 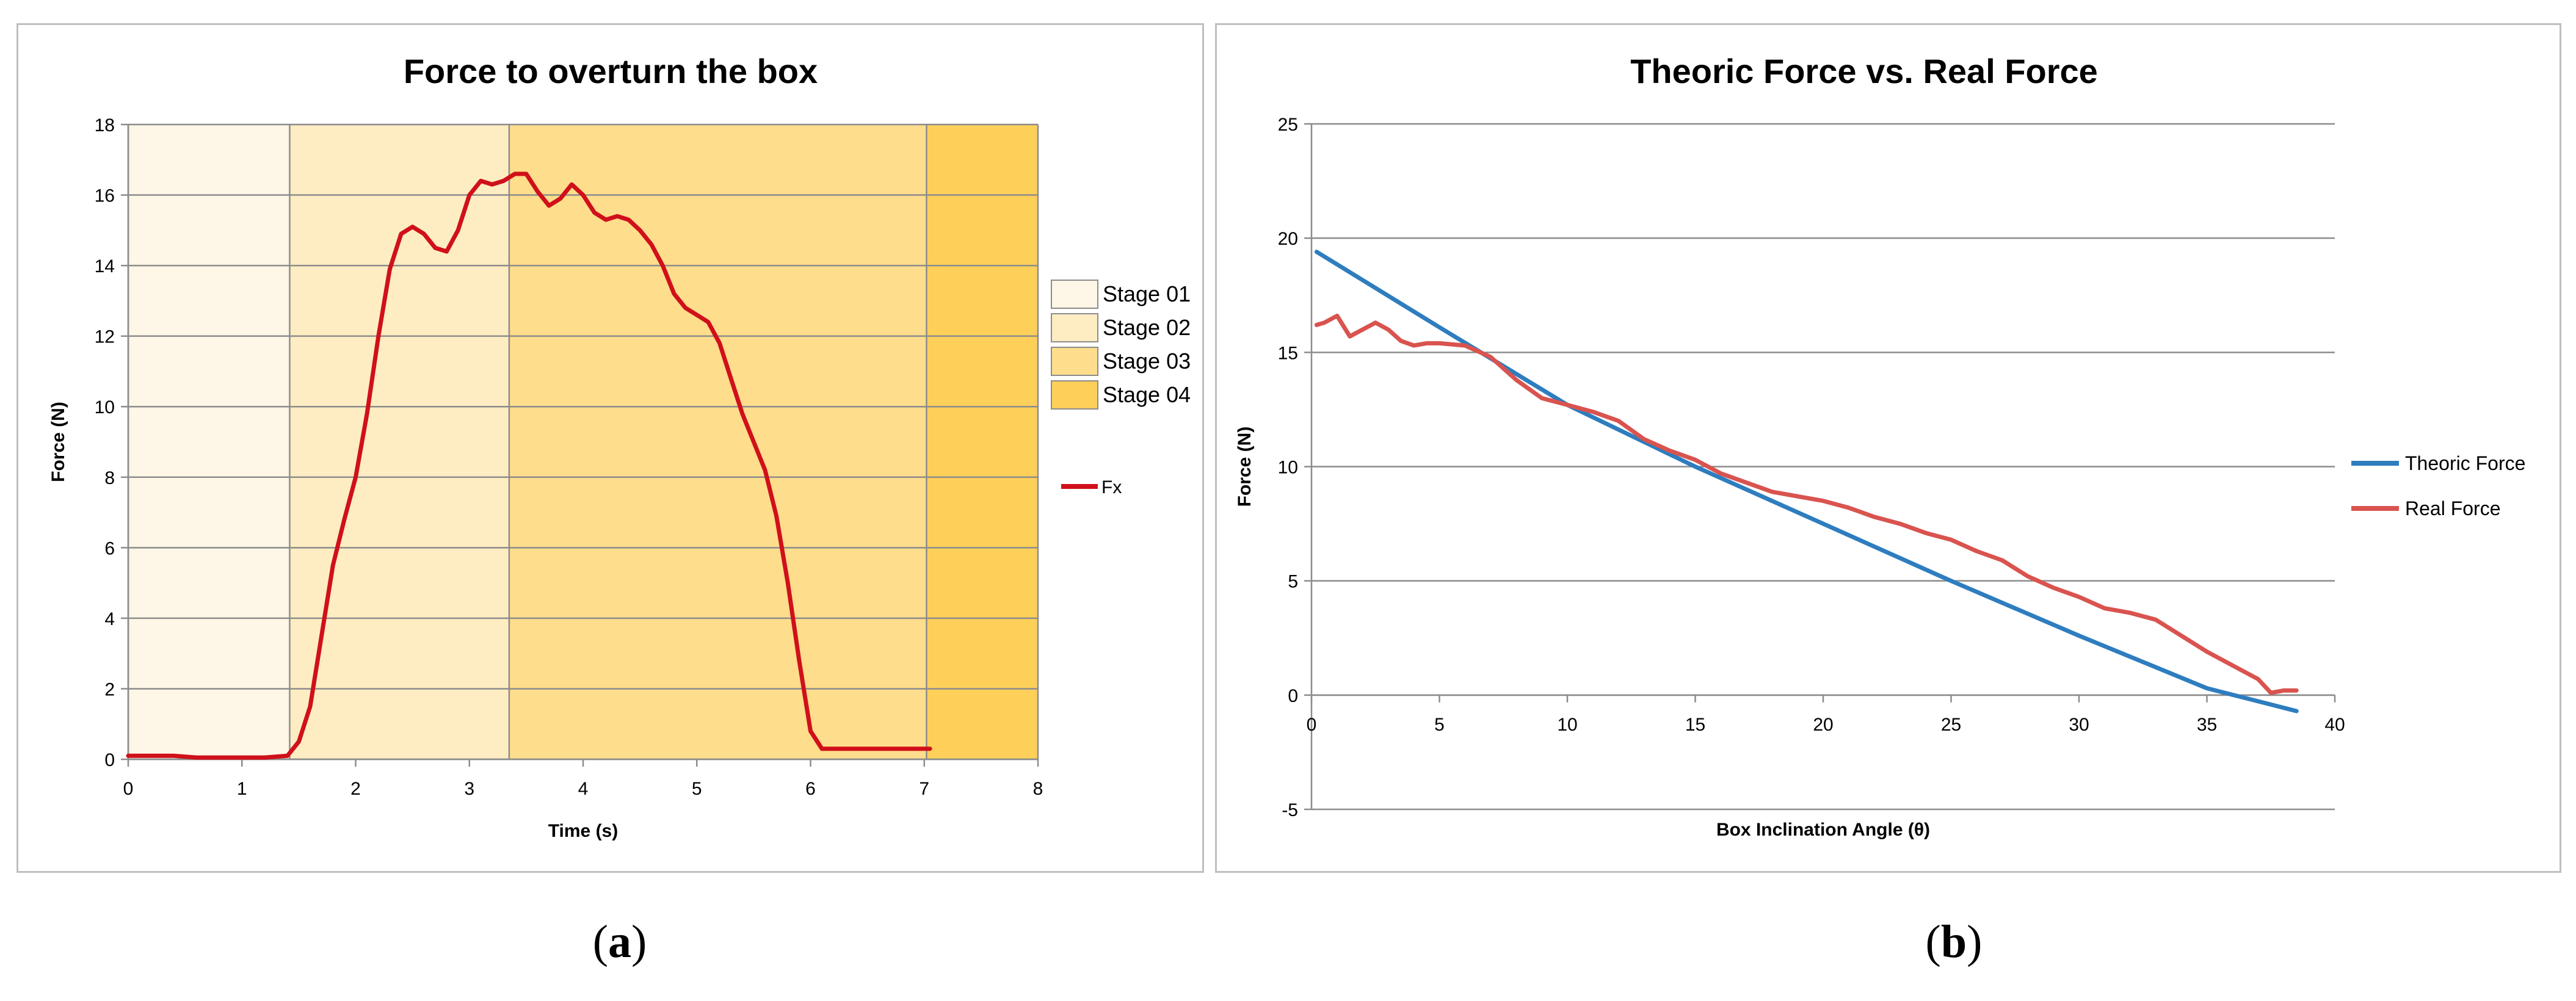 I want to click on x-tick-label: 15, so click(x=1695, y=725).